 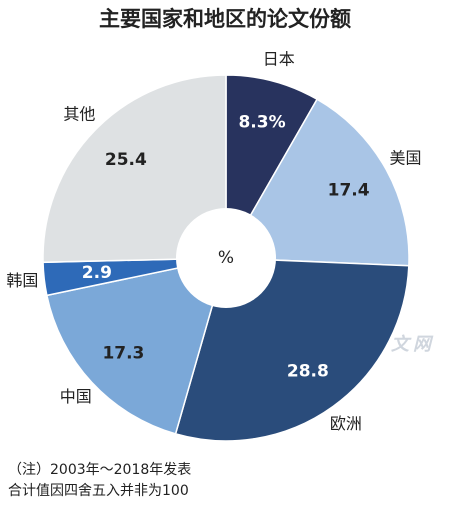 I want to click on category-label: 中国, so click(x=76, y=396).